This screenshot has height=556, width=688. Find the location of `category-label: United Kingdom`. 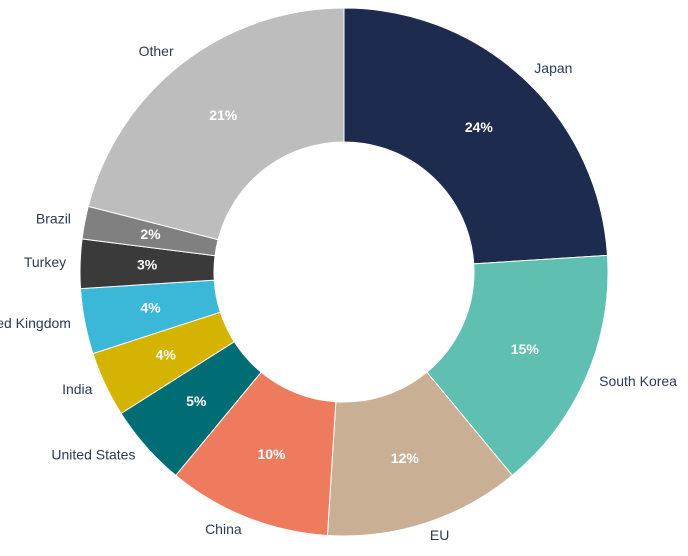

category-label: United Kingdom is located at coordinates (35, 323).